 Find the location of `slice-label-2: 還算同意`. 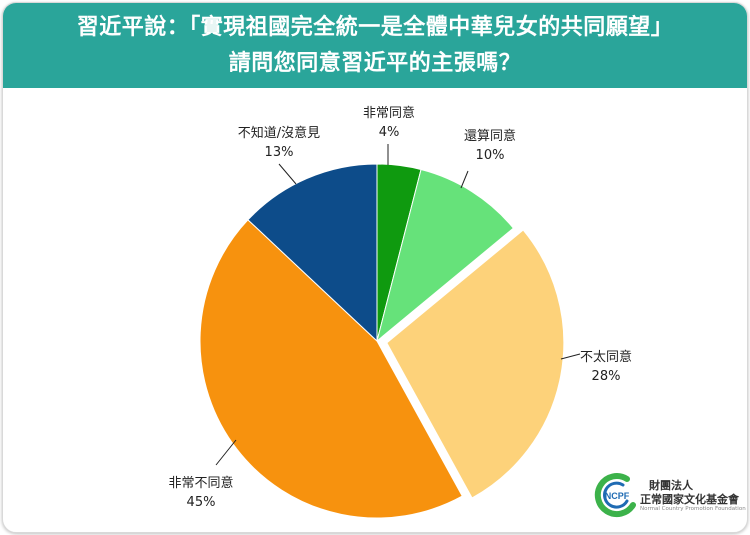

slice-label-2: 還算同意 is located at coordinates (490, 136).